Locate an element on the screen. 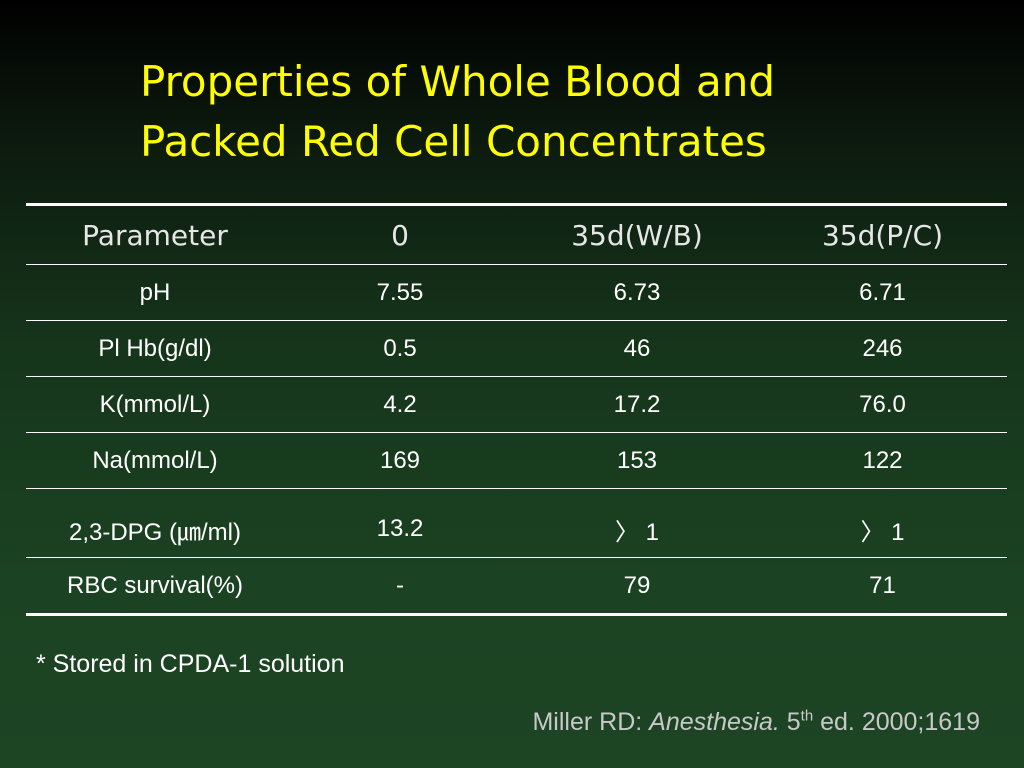 The width and height of the screenshot is (1024, 768). table-cell: 246 is located at coordinates (882, 348).